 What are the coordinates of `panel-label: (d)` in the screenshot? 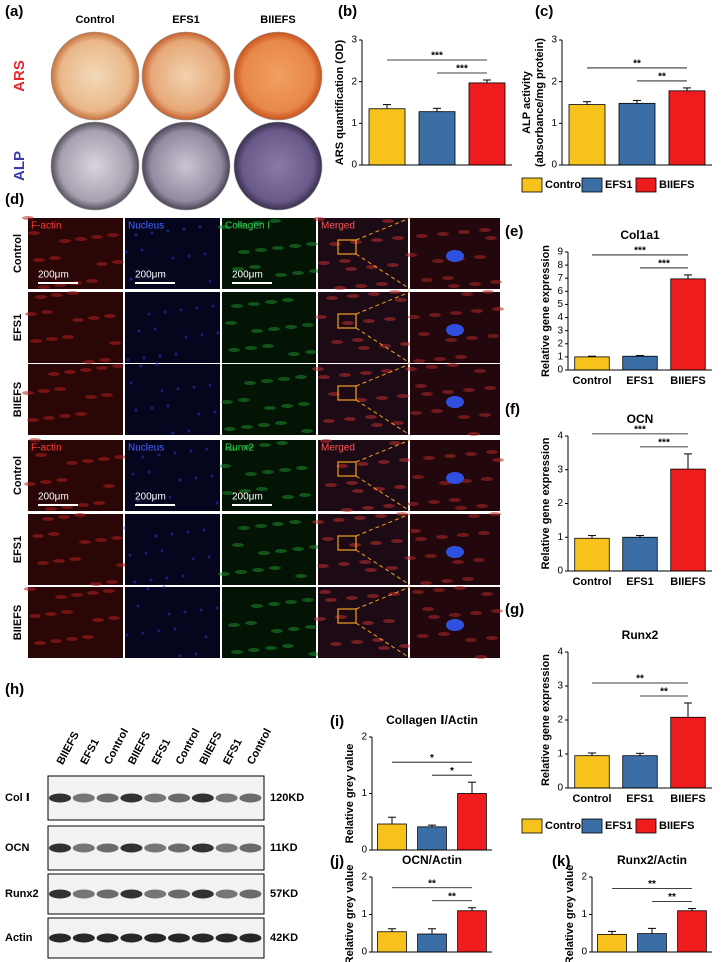 It's located at (14, 199).